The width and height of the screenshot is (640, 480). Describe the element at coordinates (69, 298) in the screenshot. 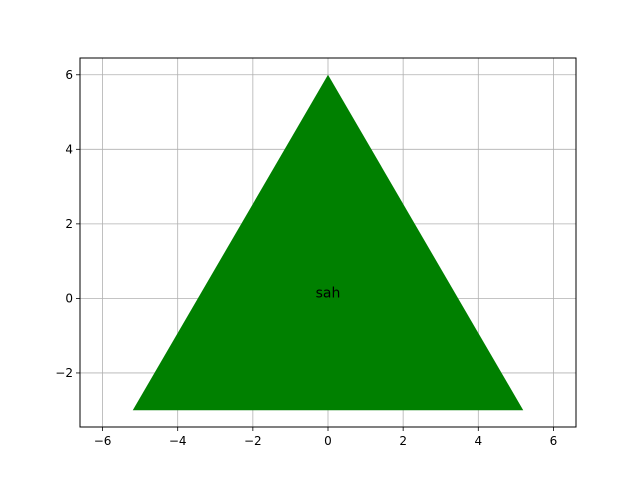

I see `y-tick-label: 0` at that location.